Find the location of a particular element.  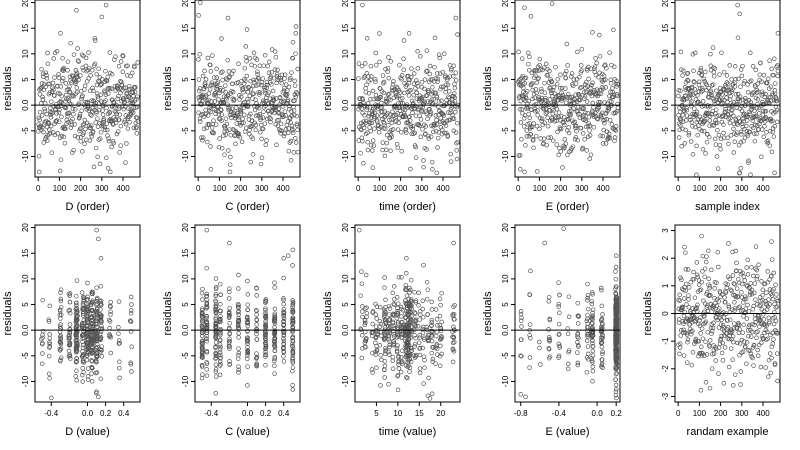

x-axis-label: time (order) is located at coordinates (407, 207).